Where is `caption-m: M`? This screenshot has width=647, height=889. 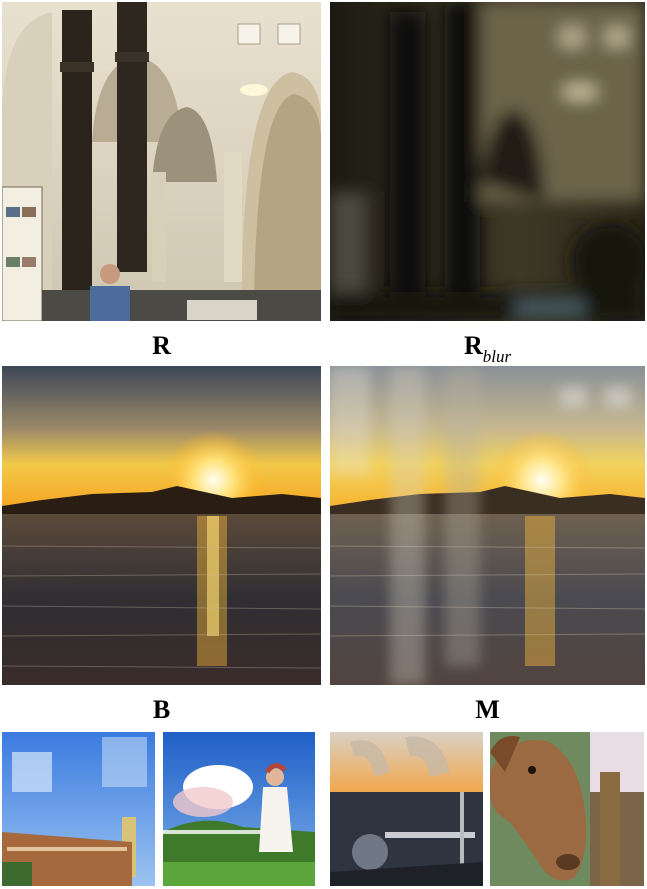 caption-m: M is located at coordinates (487, 710).